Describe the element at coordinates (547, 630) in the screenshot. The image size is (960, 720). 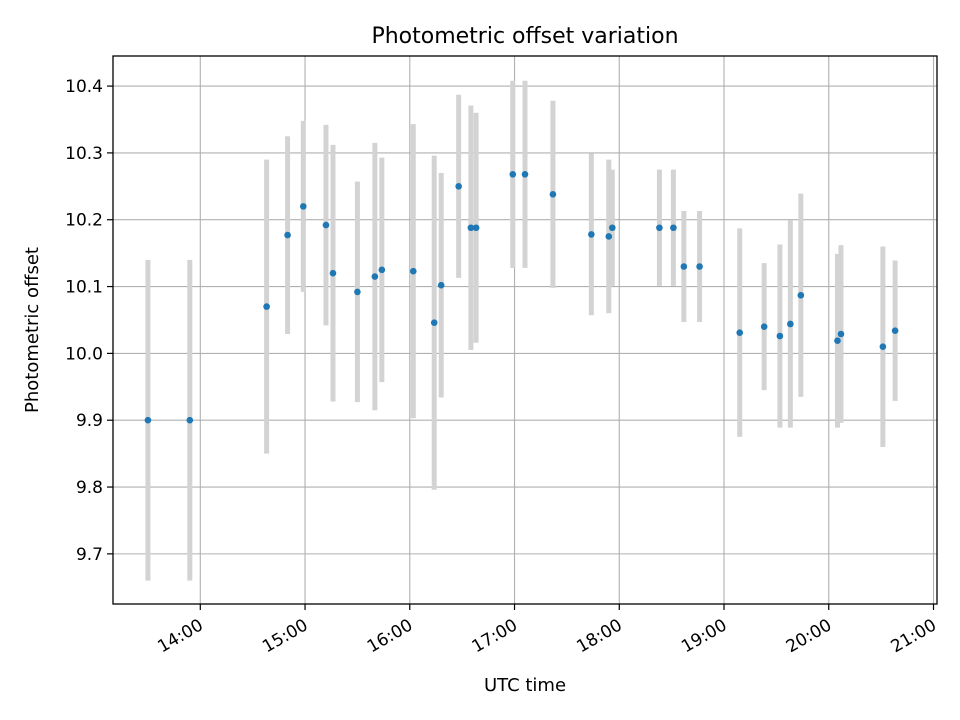
I see `x-axis: 14:00 15:00 16:00 17:00 18:00 19:00 20:00 21:00` at that location.